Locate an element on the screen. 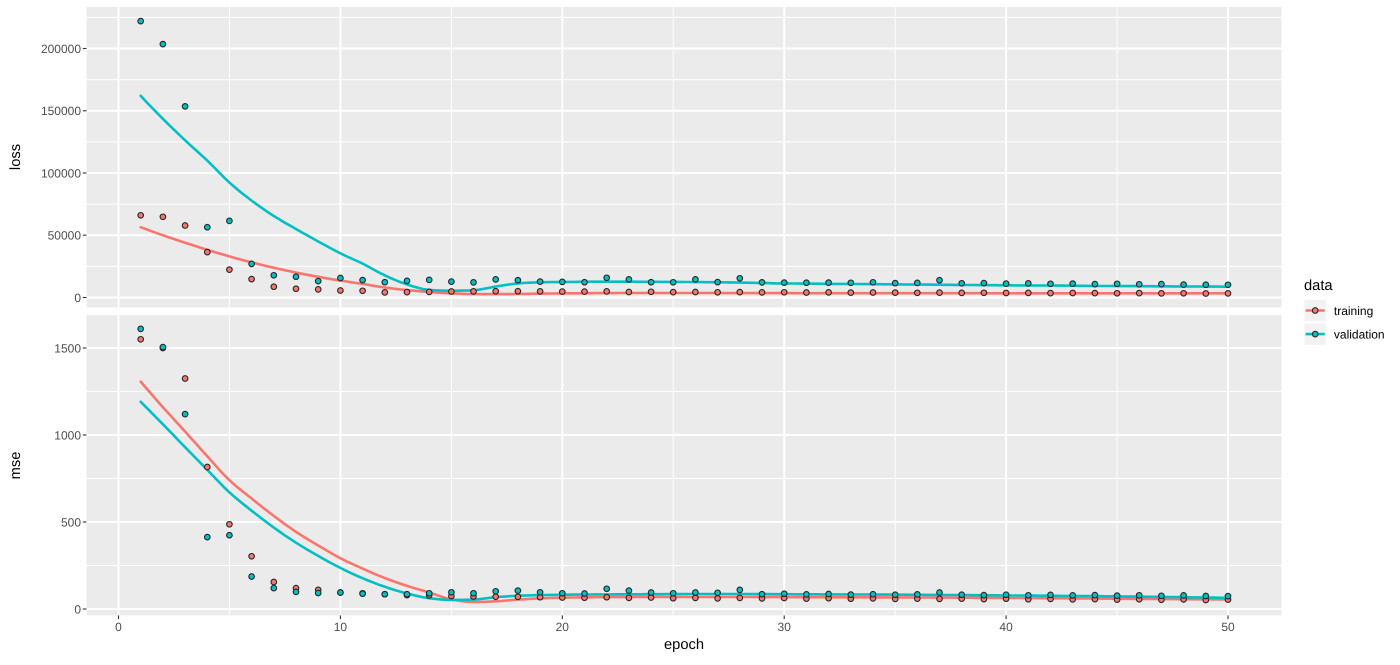  svg-text: 10 is located at coordinates (341, 627).